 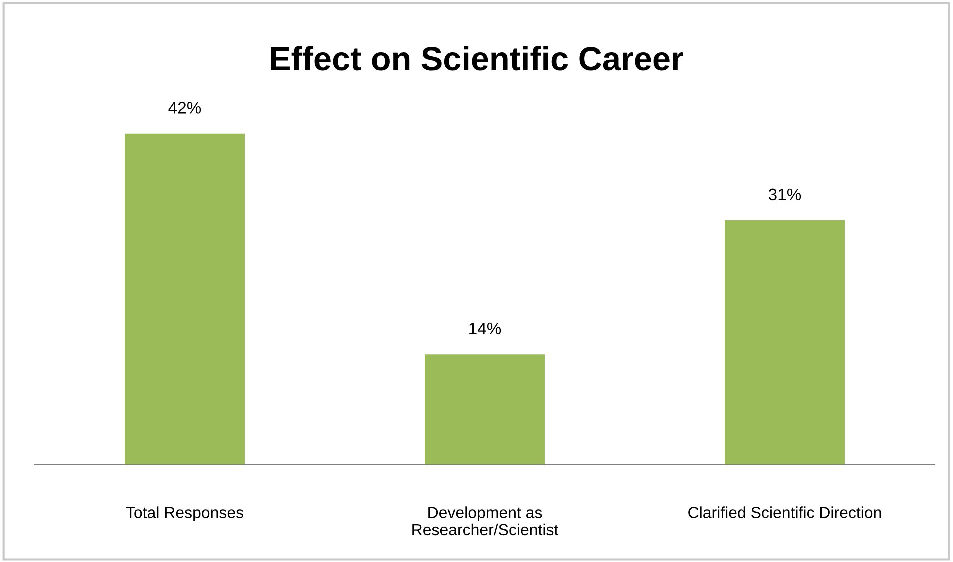 What do you see at coordinates (185, 514) in the screenshot?
I see `x-tick-label: Total Responses` at bounding box center [185, 514].